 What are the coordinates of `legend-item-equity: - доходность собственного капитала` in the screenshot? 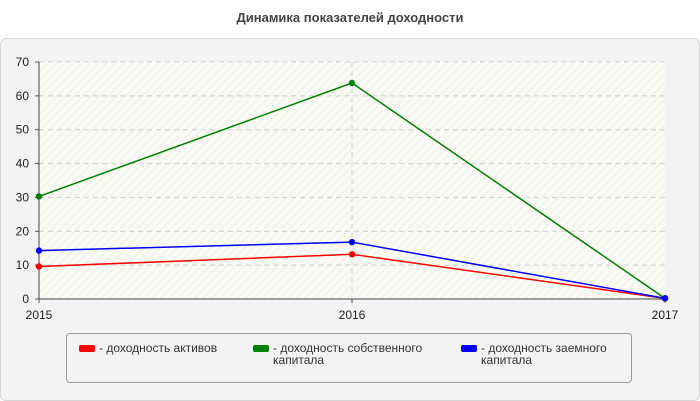 It's located at (351, 354).